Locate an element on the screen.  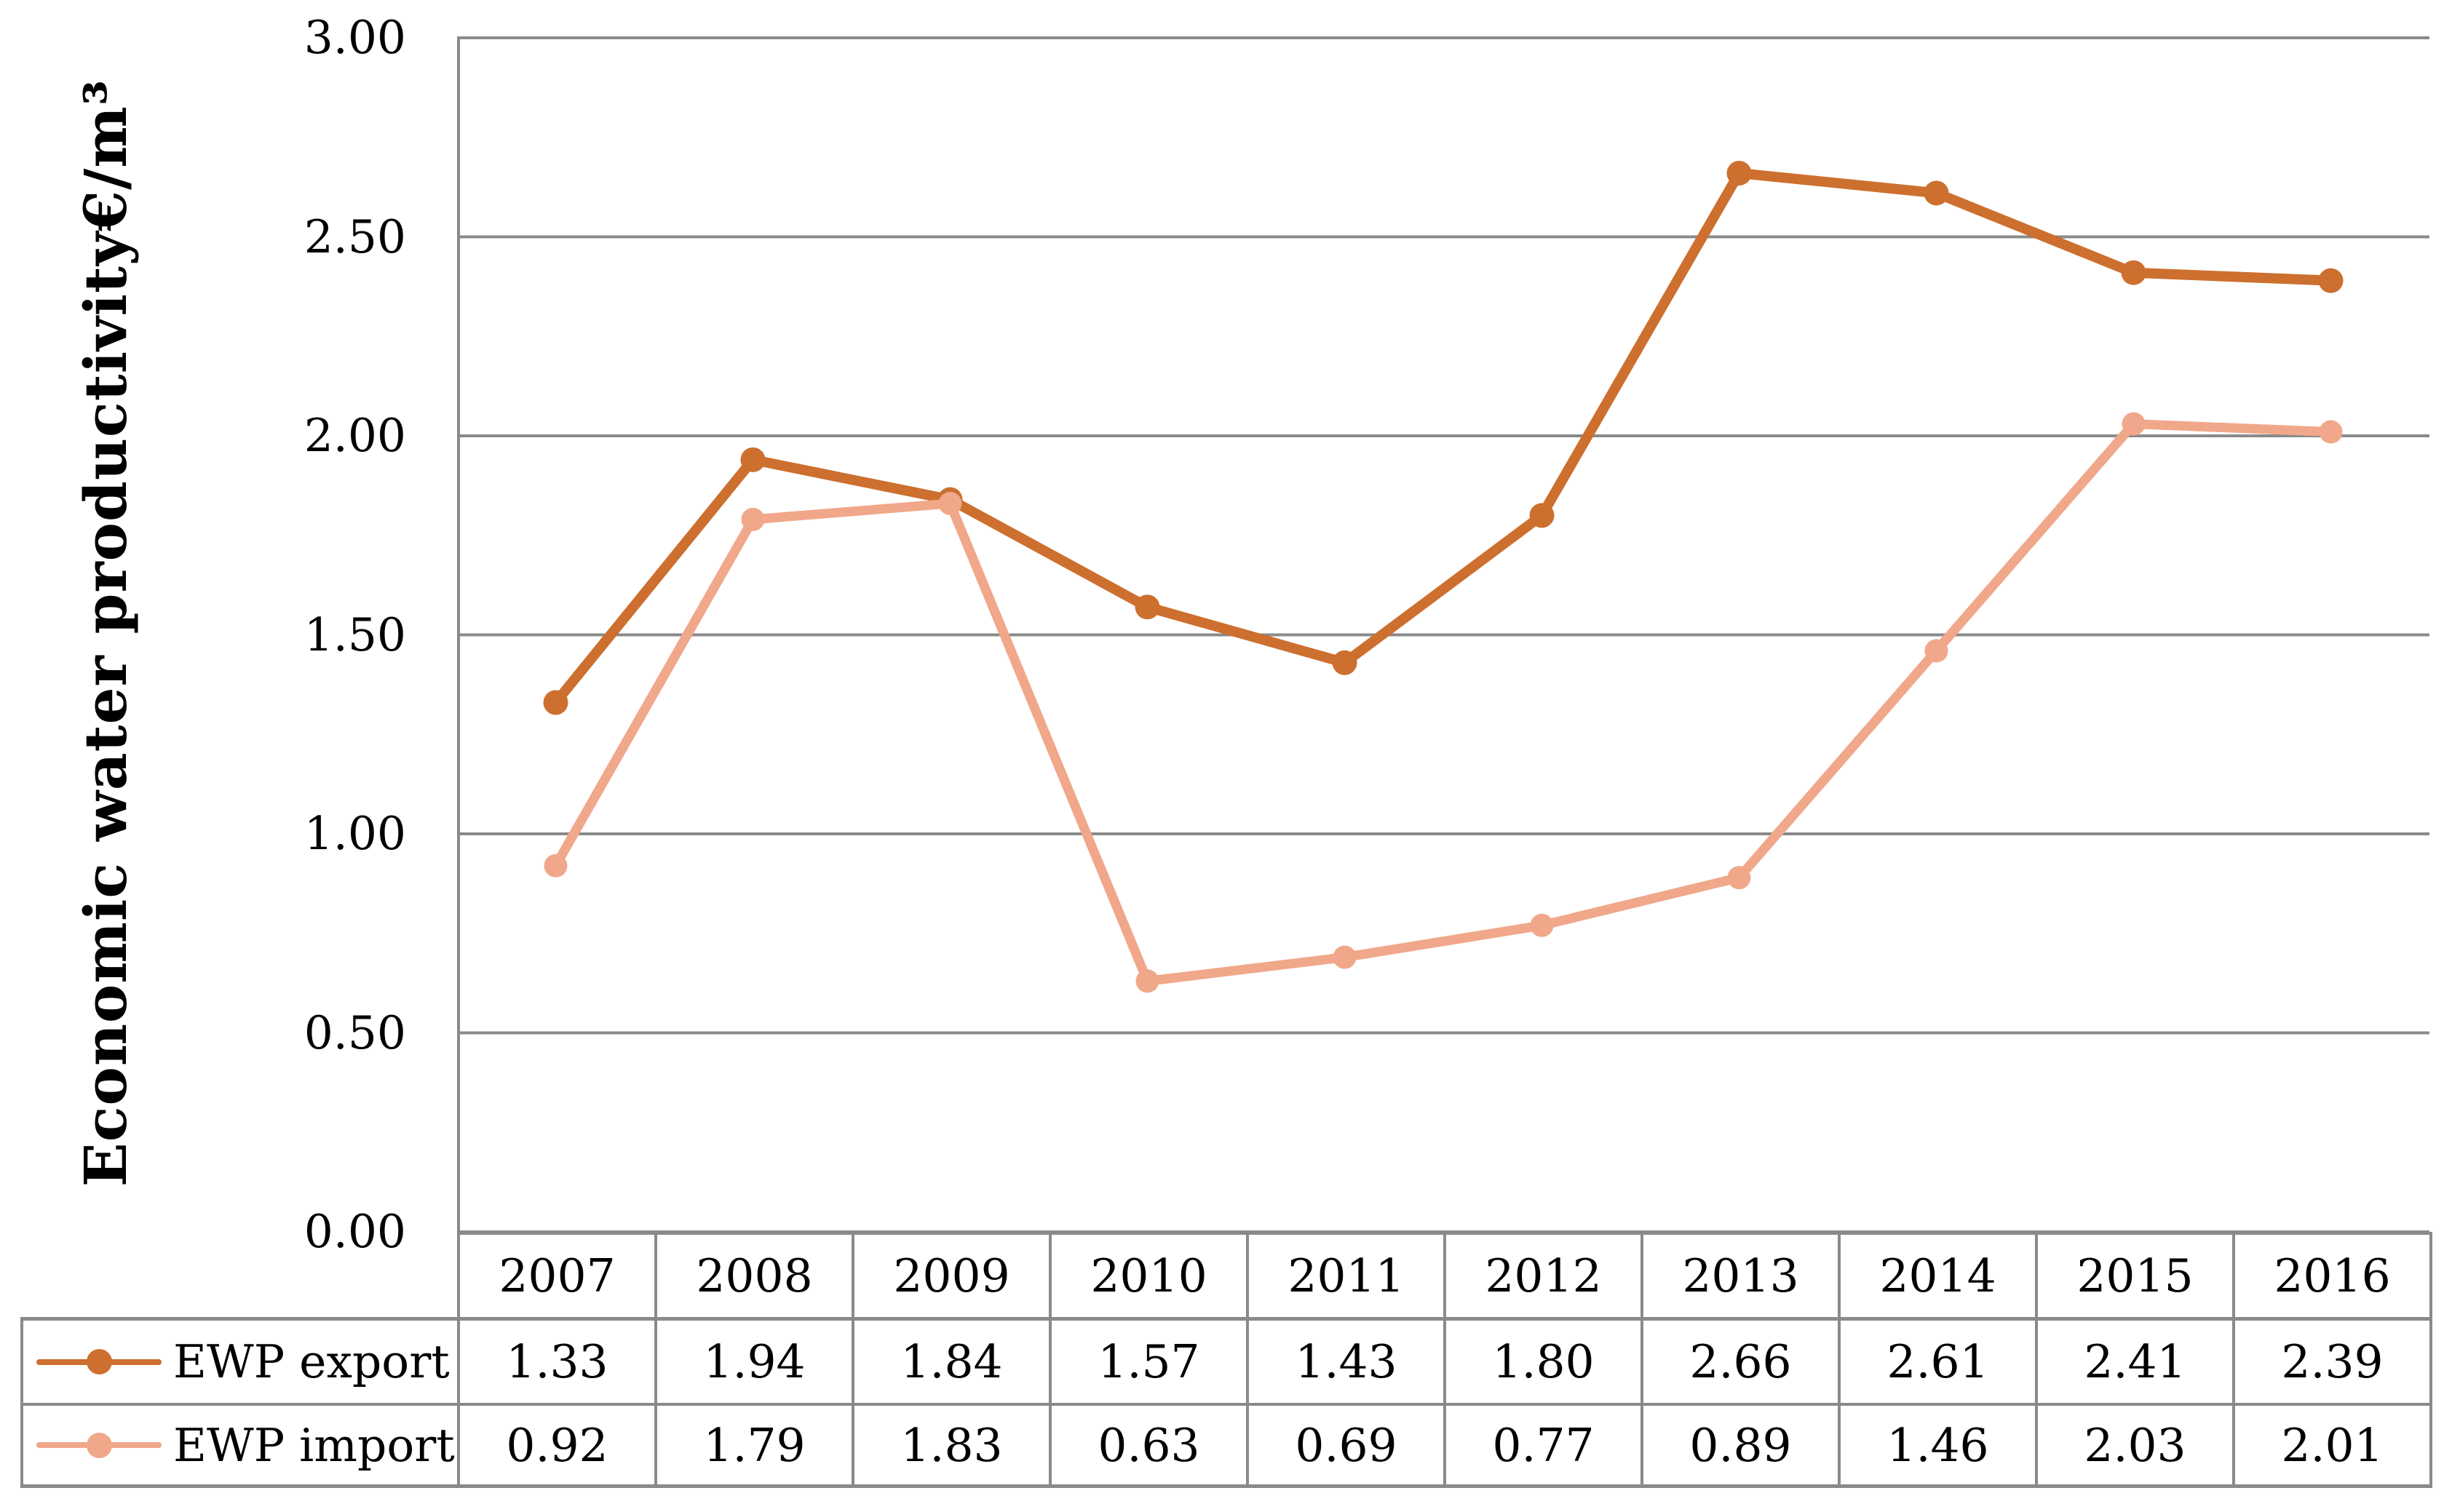
y-axis-title-box: Economic water productivity€/m³ is located at coordinates (105, 633).